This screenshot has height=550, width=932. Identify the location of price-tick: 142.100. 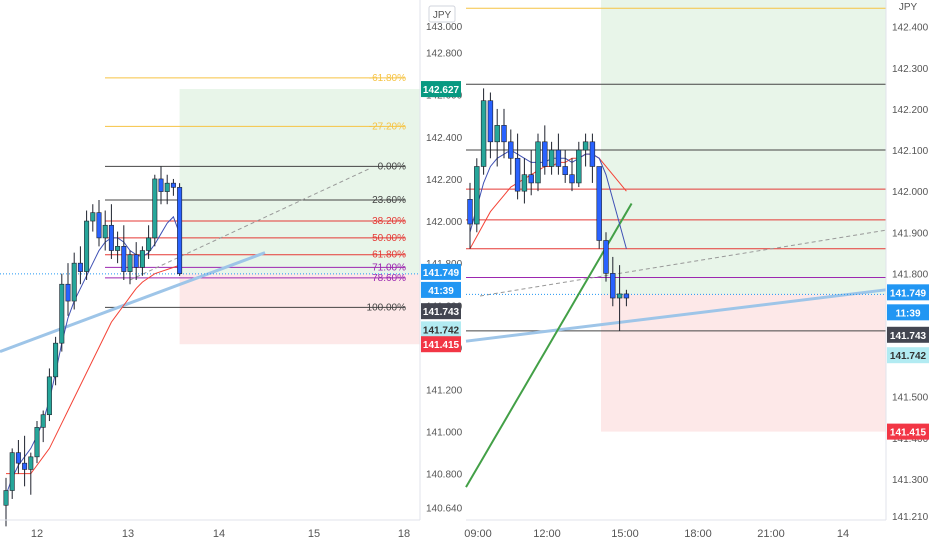
(910, 151).